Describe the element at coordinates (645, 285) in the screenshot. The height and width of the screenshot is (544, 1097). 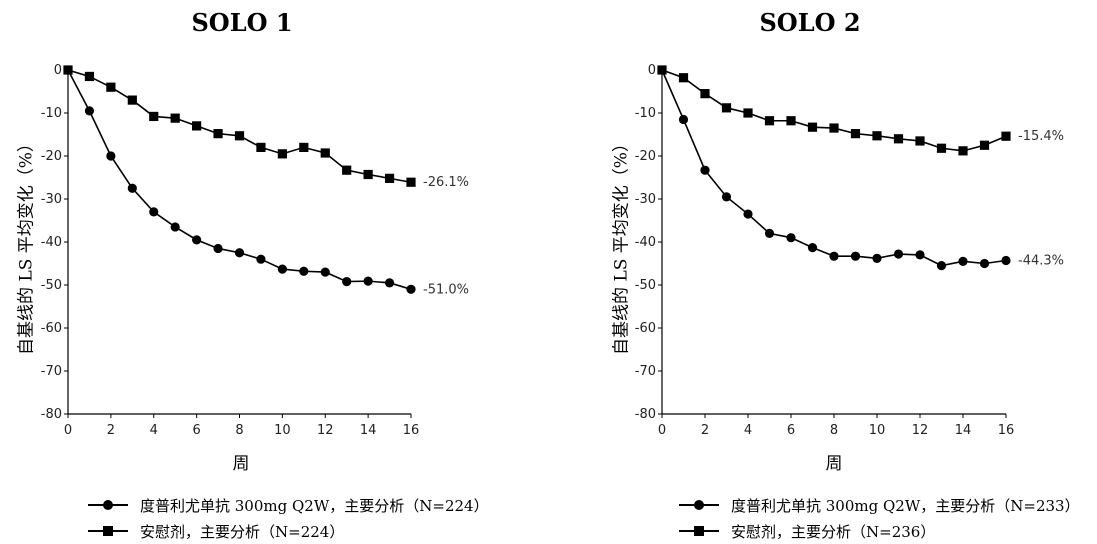
I see `y-tick-label: -50` at that location.